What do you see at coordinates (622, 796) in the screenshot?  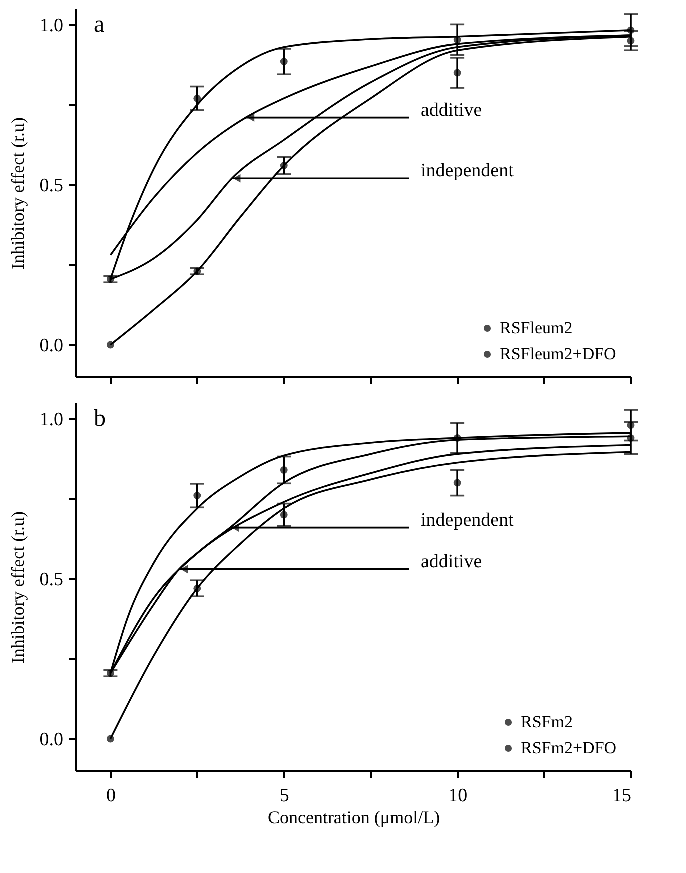 I see `x-tick-label: 15` at bounding box center [622, 796].